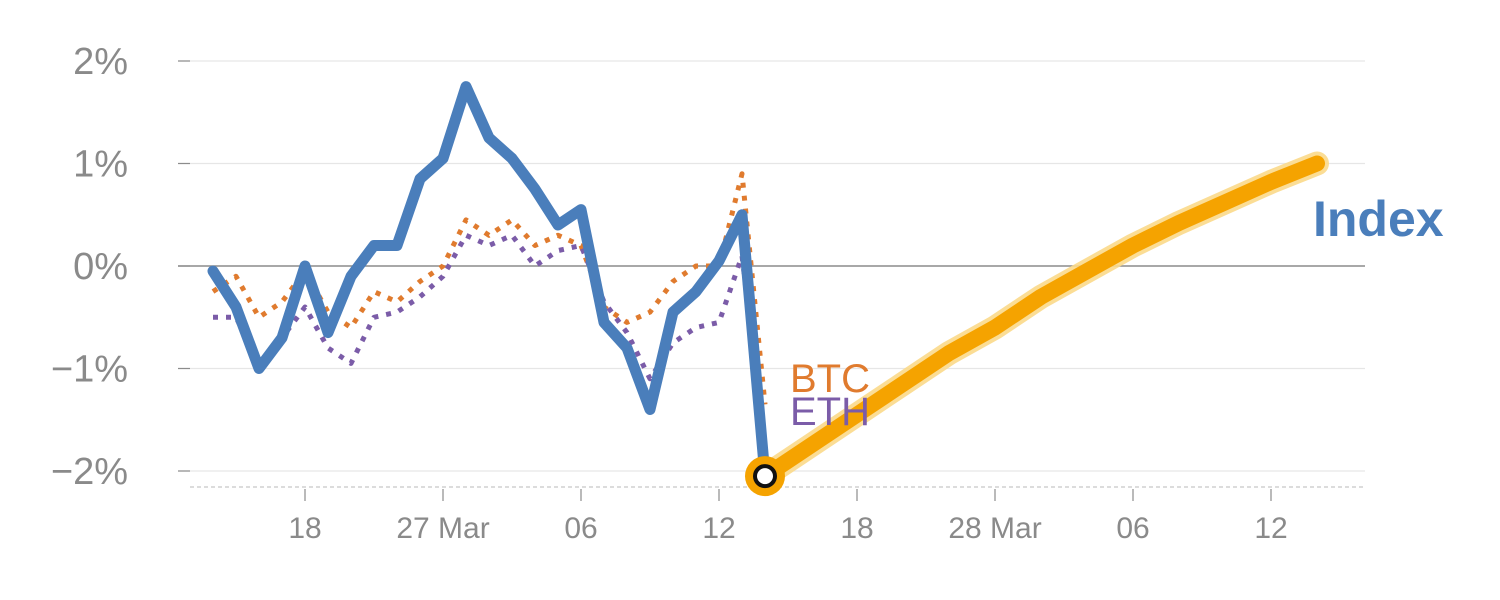 This screenshot has width=1500, height=600. I want to click on label-index: Index, so click(1378, 219).